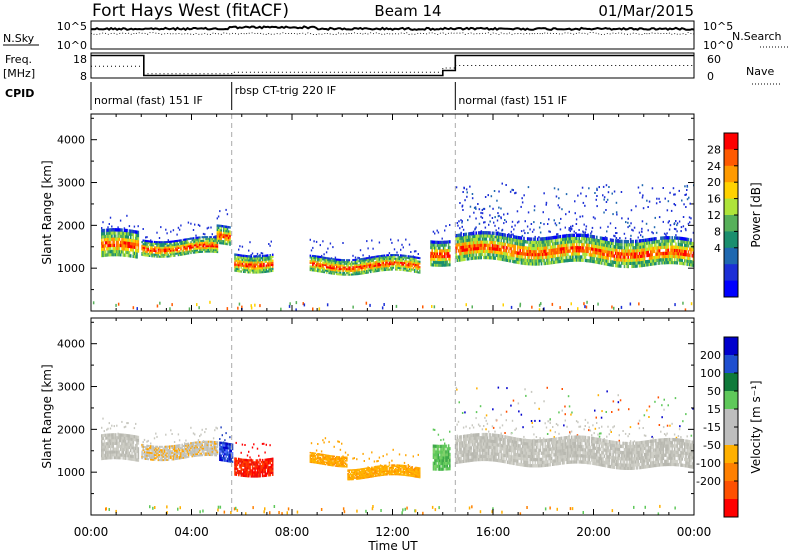  I want to click on colorbar-cell, so click(731, 289).